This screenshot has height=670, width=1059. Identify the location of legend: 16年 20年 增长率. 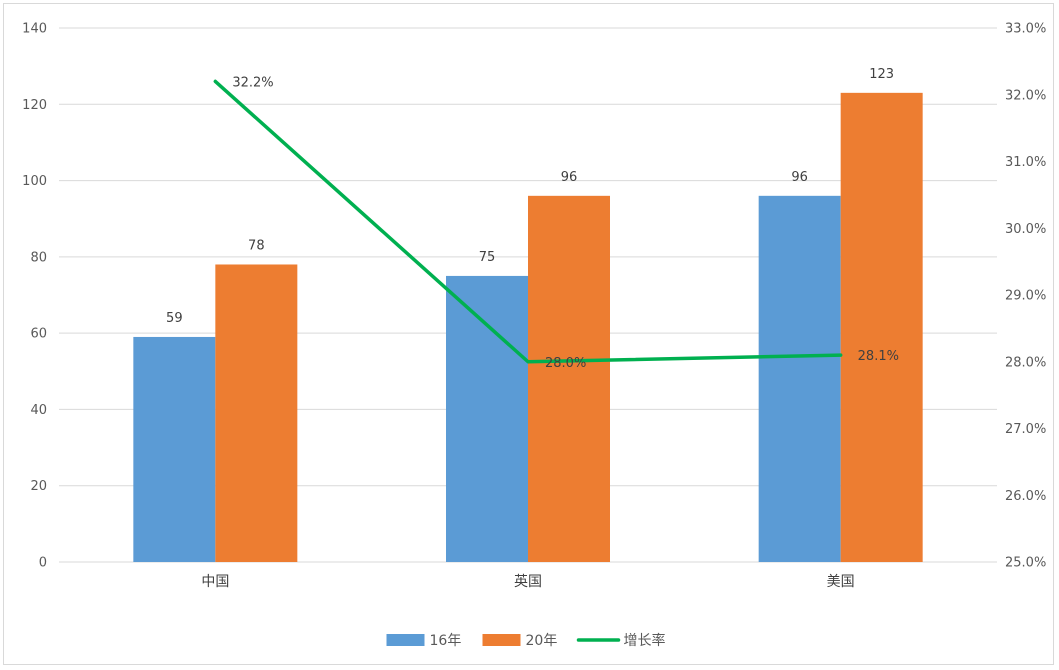
(526, 640).